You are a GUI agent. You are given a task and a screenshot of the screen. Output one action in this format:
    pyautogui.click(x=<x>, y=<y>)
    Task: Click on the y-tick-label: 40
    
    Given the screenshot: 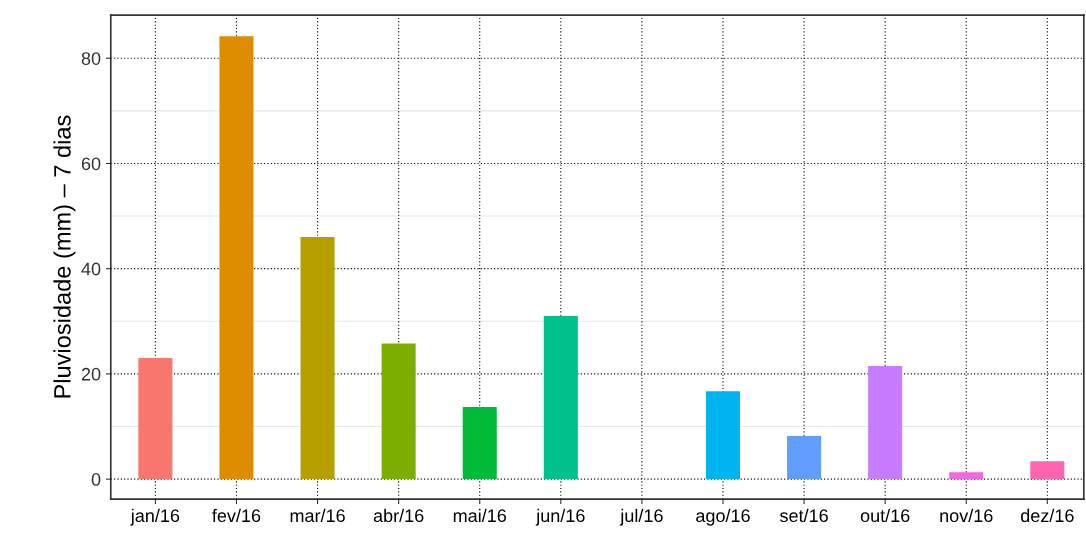 What is the action you would take?
    pyautogui.click(x=91, y=269)
    